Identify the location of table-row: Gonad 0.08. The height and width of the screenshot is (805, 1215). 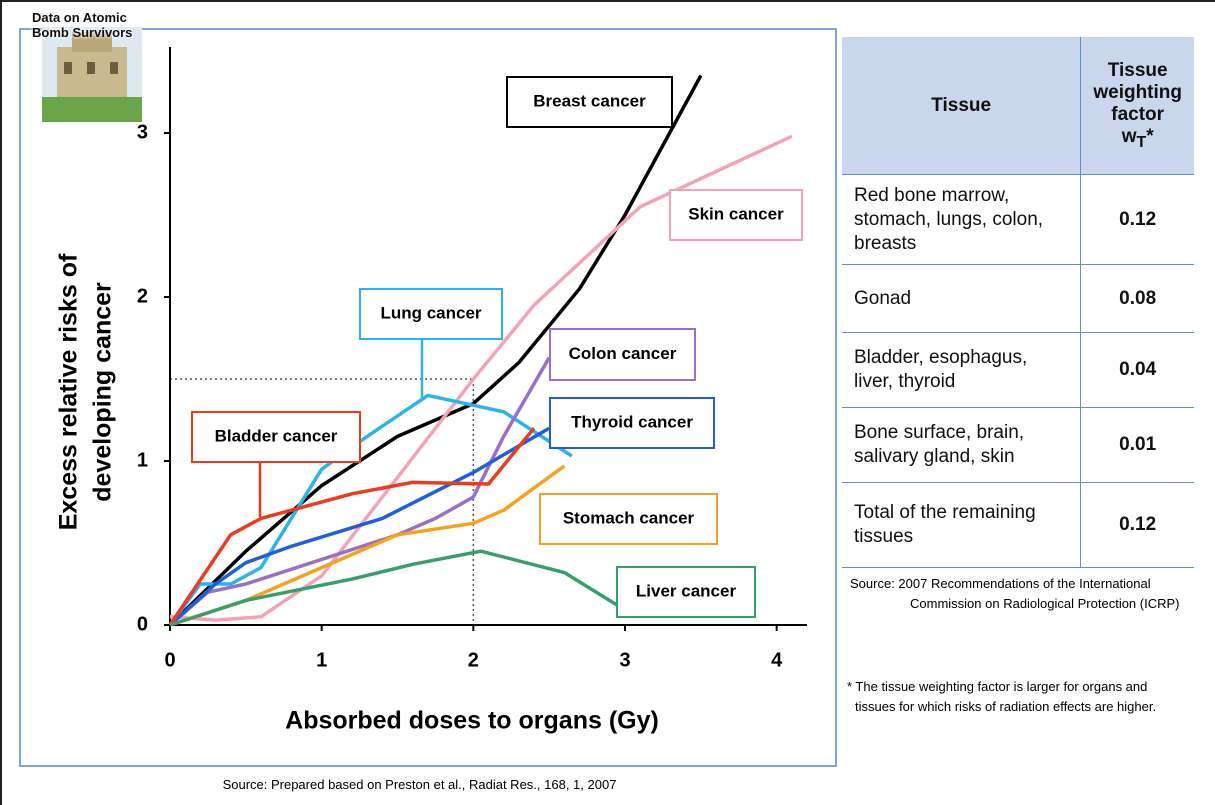
(1018, 298).